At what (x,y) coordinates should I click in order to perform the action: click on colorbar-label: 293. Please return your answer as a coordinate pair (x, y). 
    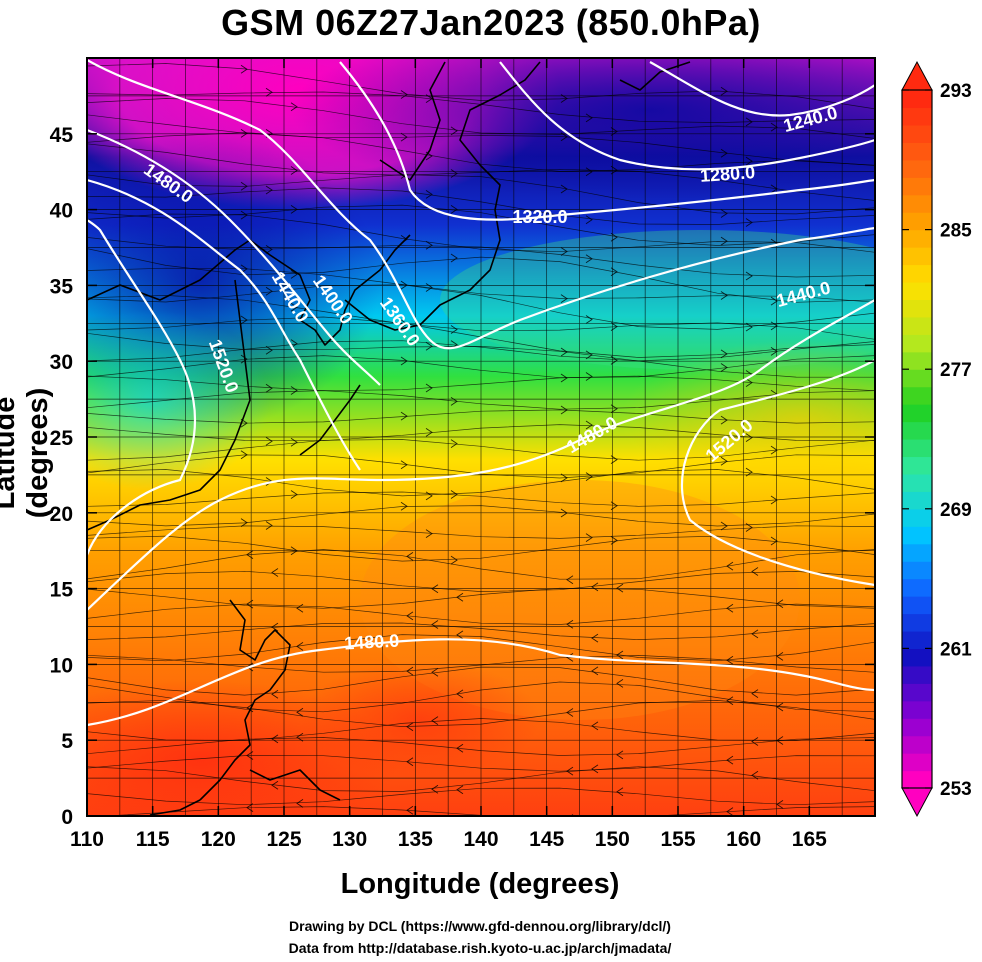
    Looking at the image, I should click on (956, 91).